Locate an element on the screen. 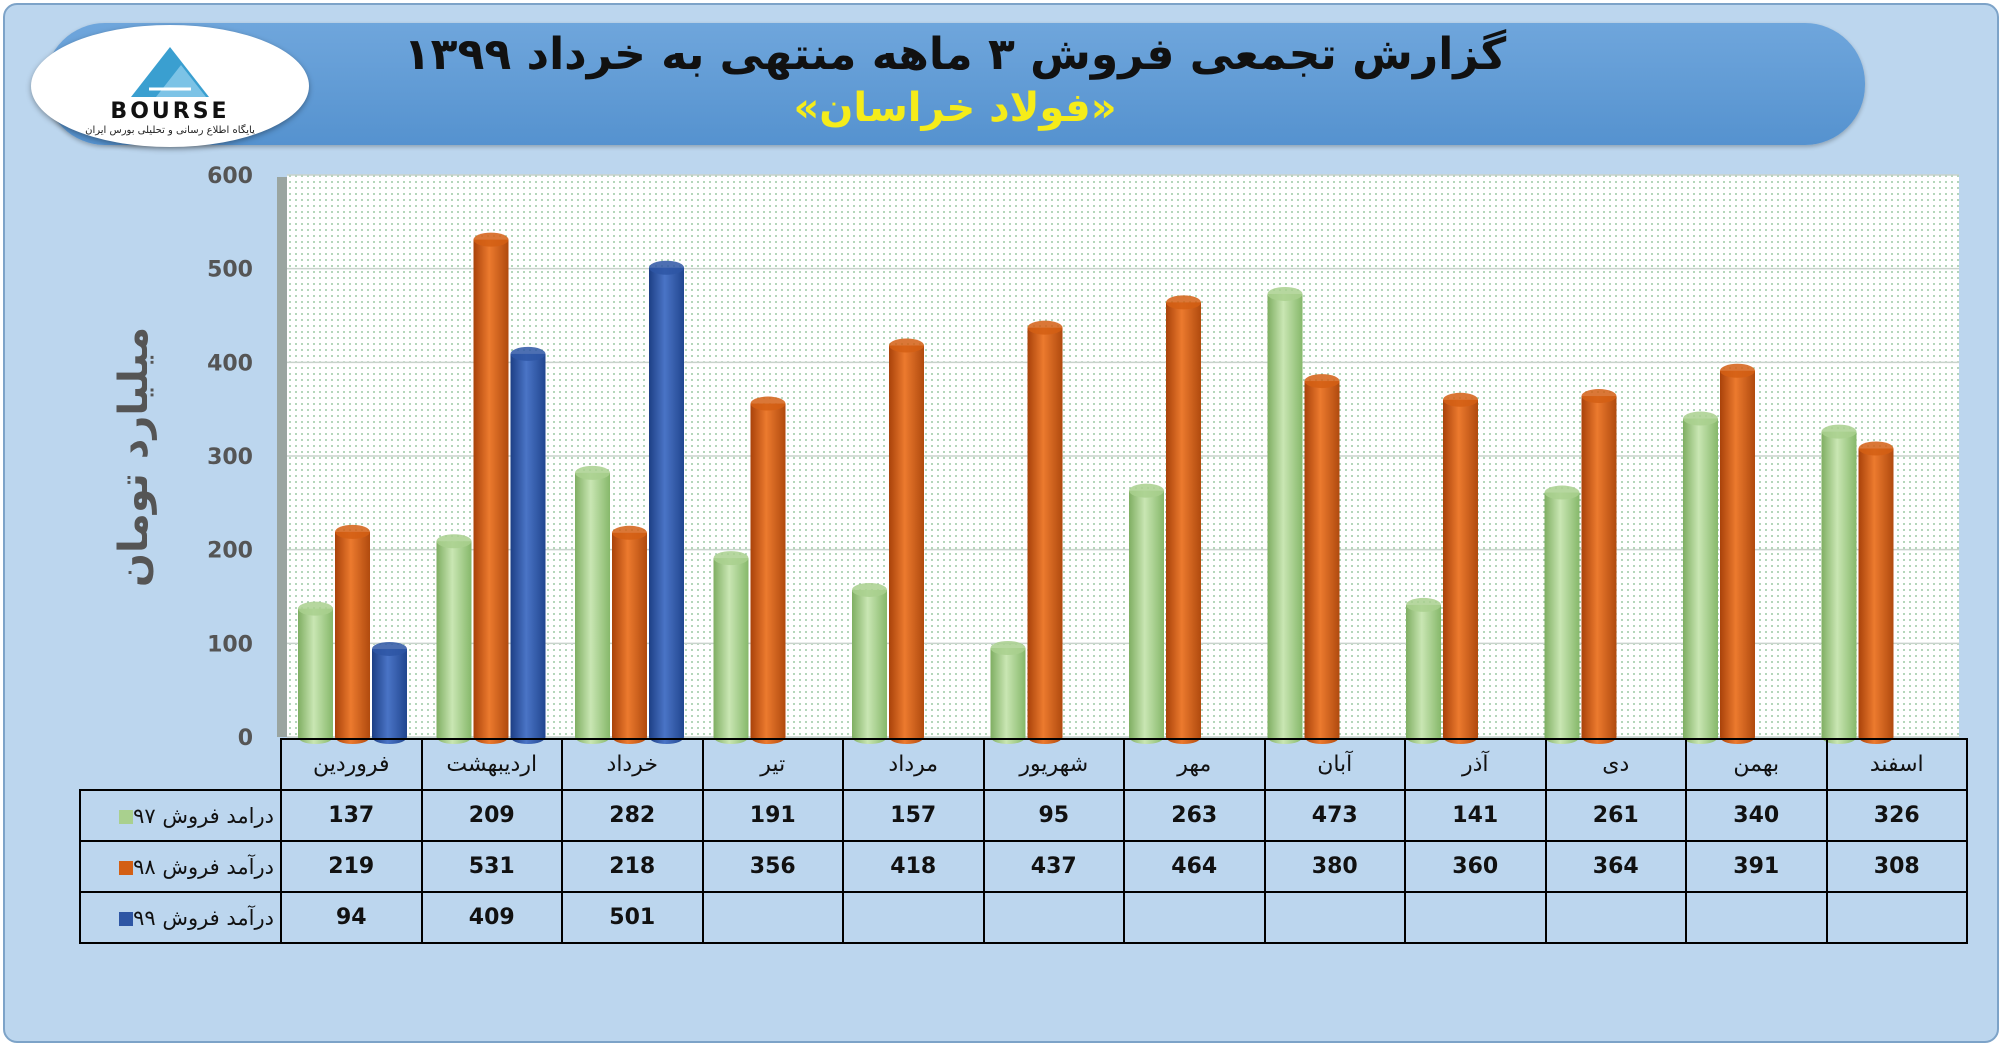 Image resolution: width=2000 pixels, height=1044 pixels. data-label: 263 is located at coordinates (1194, 815).